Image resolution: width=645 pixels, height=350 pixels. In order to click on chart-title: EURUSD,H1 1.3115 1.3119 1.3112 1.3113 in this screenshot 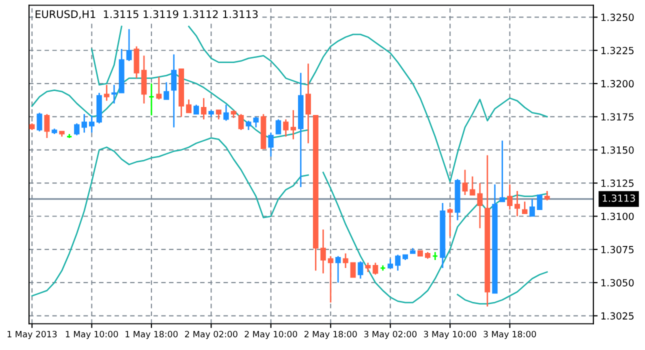, I will do `click(147, 15)`.